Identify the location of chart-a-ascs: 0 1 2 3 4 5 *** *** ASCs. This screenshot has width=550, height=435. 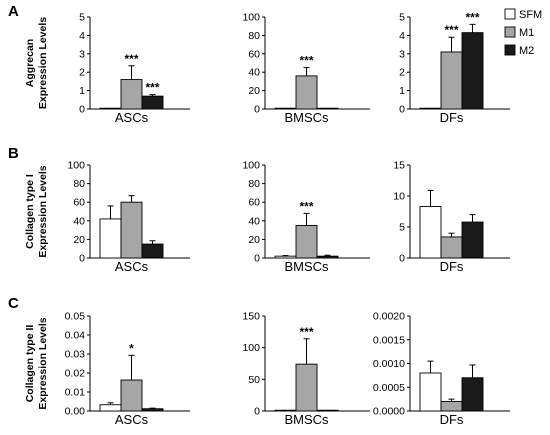
(134, 68).